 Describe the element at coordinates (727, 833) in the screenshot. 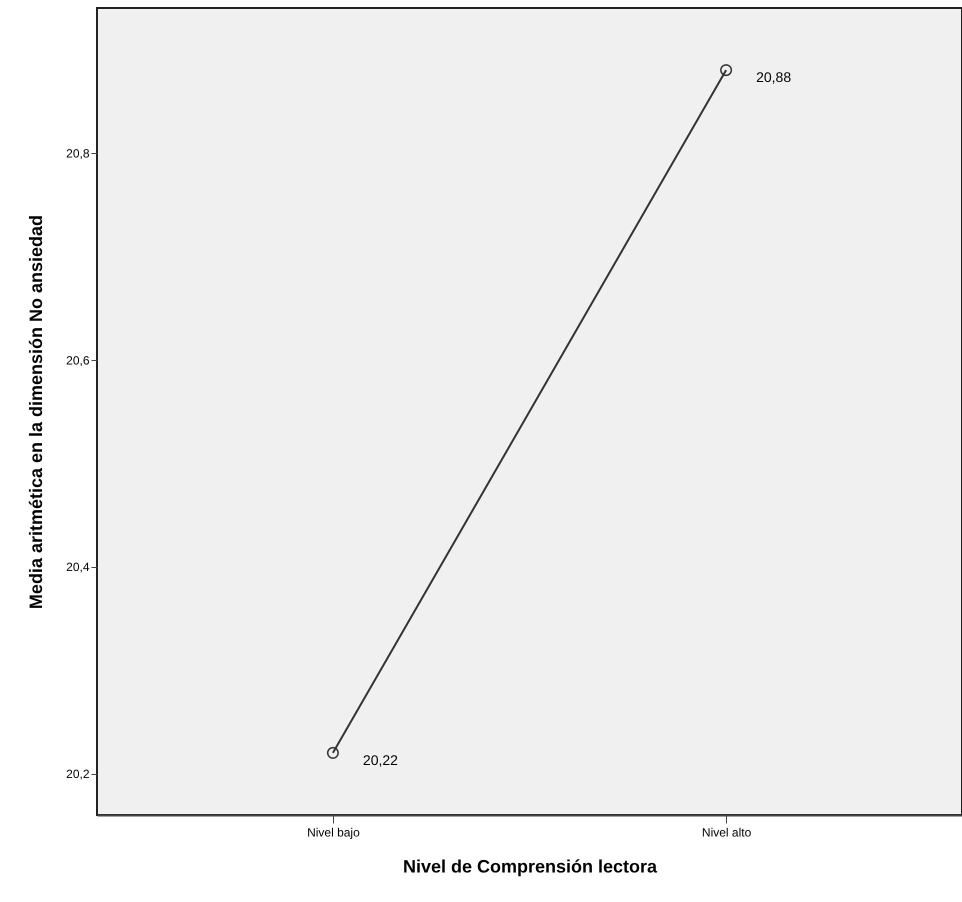

I see `x-tick-label: Nivel alto` at that location.